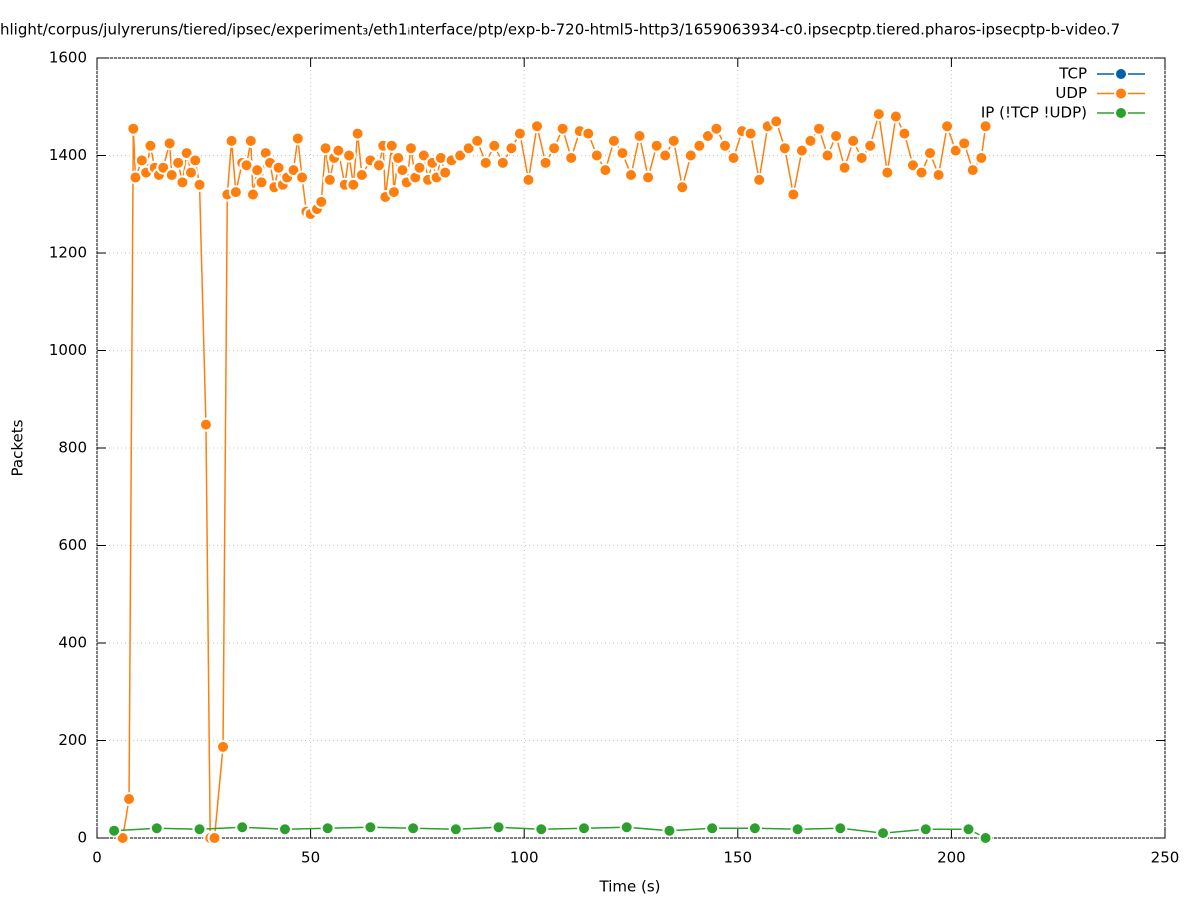 This screenshot has width=1197, height=900. Describe the element at coordinates (1034, 113) in the screenshot. I see `legend-label: IP (!TCP !UDP)` at that location.